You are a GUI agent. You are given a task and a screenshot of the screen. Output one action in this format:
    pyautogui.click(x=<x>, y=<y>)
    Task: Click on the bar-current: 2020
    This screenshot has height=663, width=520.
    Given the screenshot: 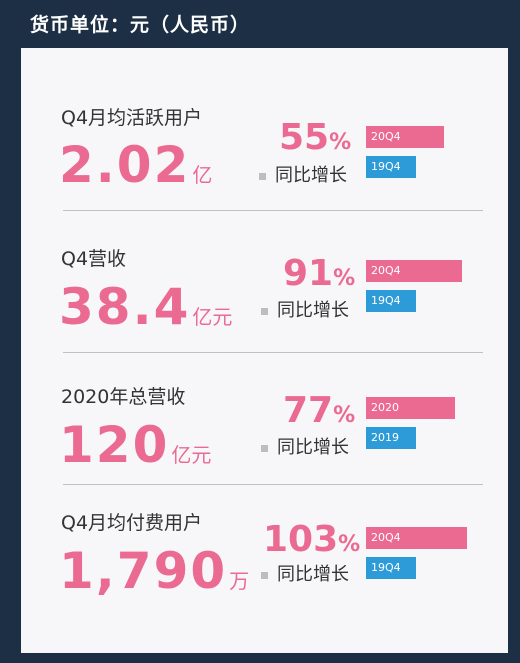 What is the action you would take?
    pyautogui.click(x=410, y=408)
    